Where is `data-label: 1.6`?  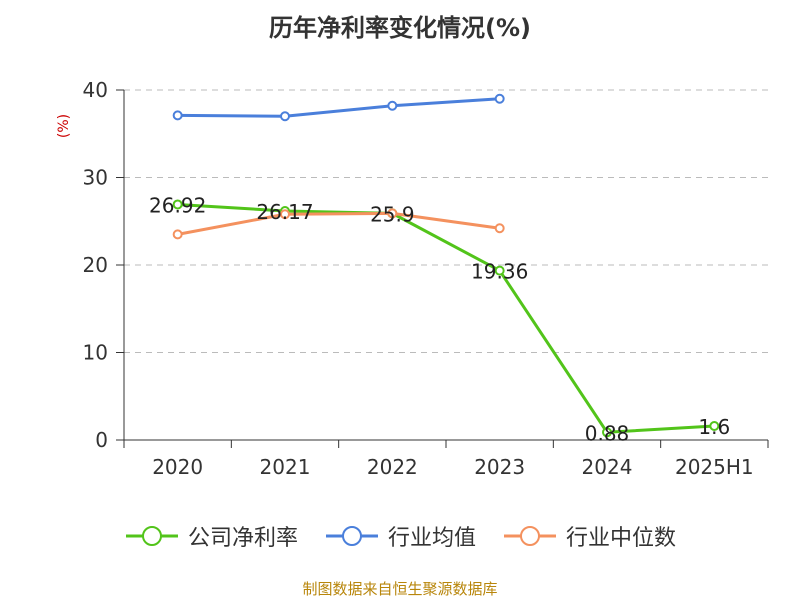 data-label: 1.6 is located at coordinates (714, 427).